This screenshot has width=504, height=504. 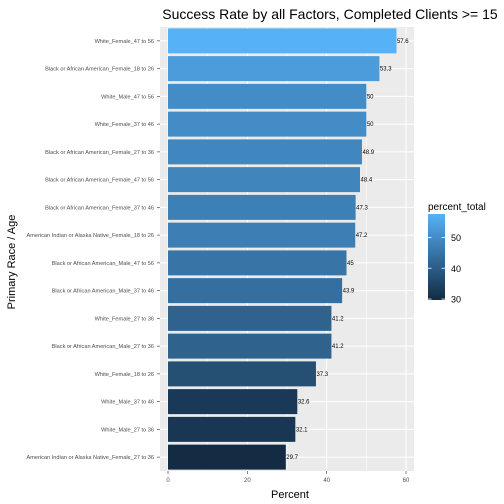 I want to click on category-label: Black or African American_Male_27 to 36, so click(x=103, y=347).